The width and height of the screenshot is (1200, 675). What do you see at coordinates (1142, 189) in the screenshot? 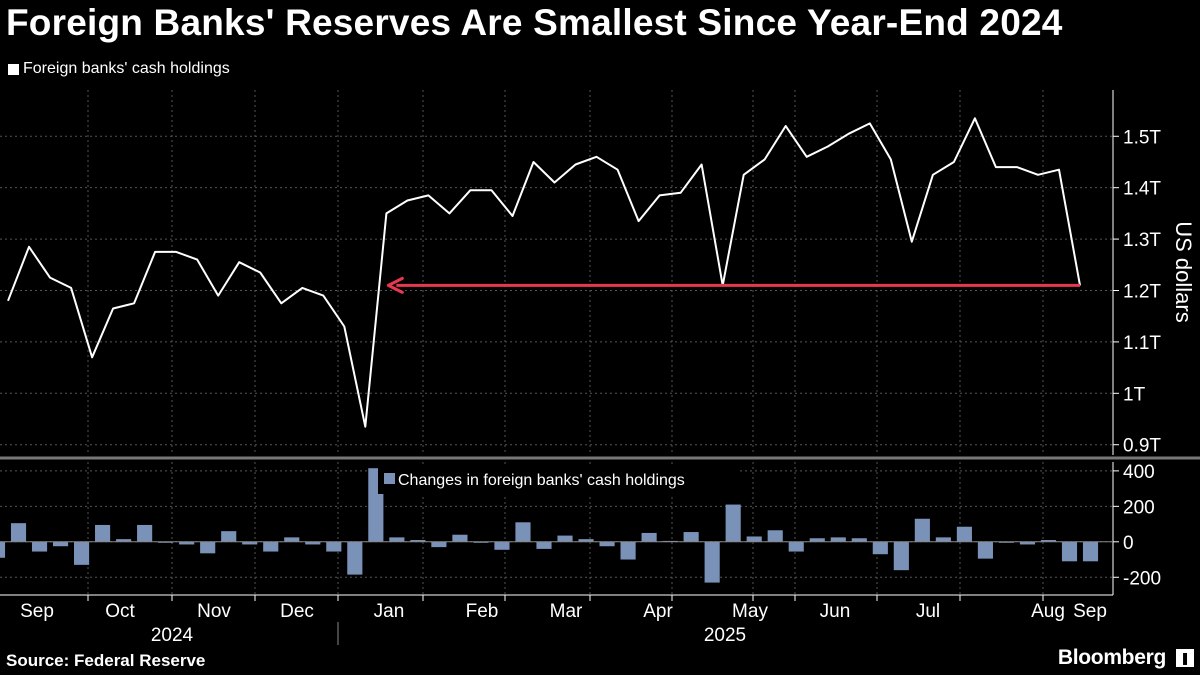
I see `top-ytick-label: 1.4T` at bounding box center [1142, 189].